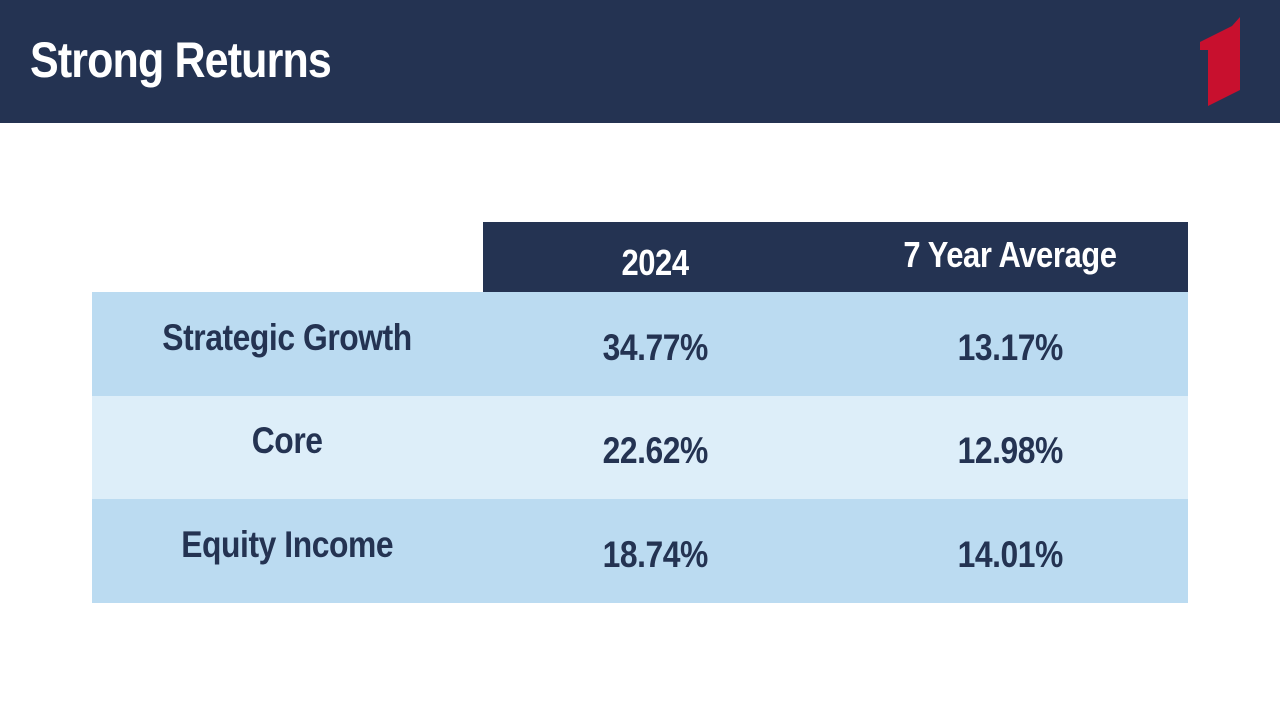 The width and height of the screenshot is (1280, 713). I want to click on row-label: Core, so click(287, 441).